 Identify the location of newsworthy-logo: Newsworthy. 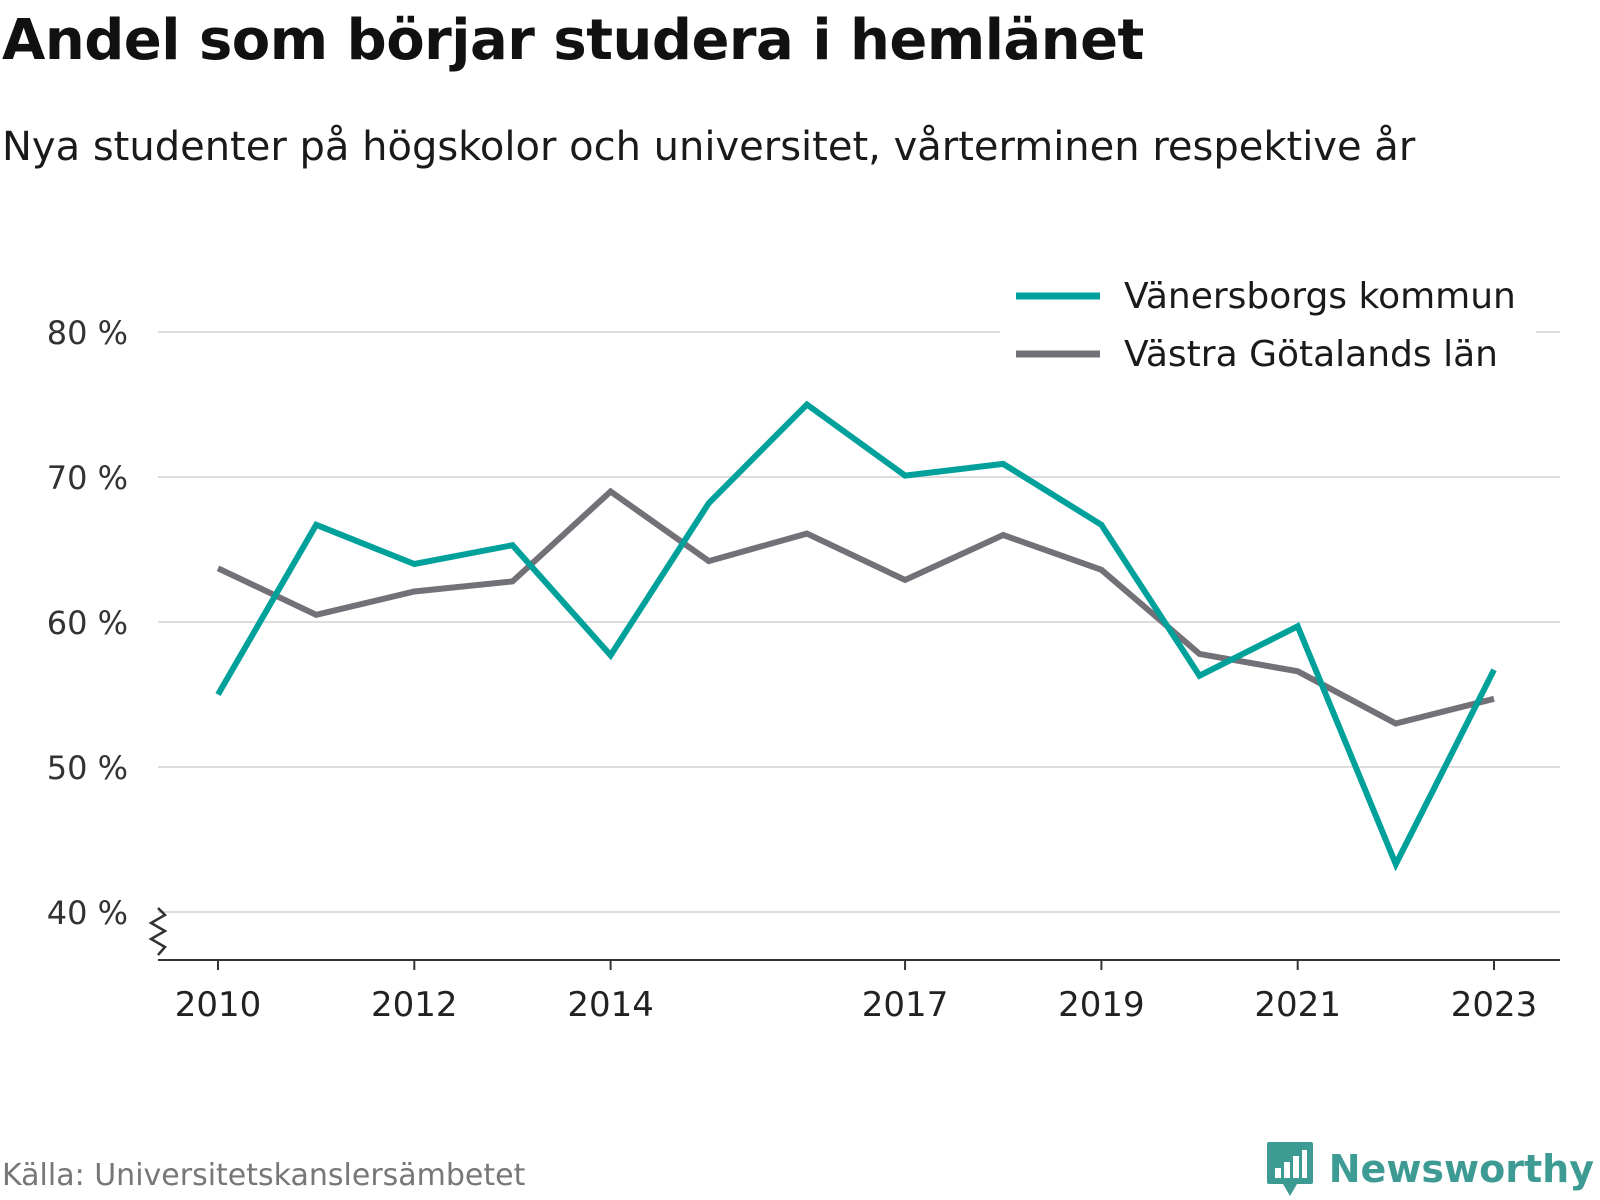
(1429, 1169).